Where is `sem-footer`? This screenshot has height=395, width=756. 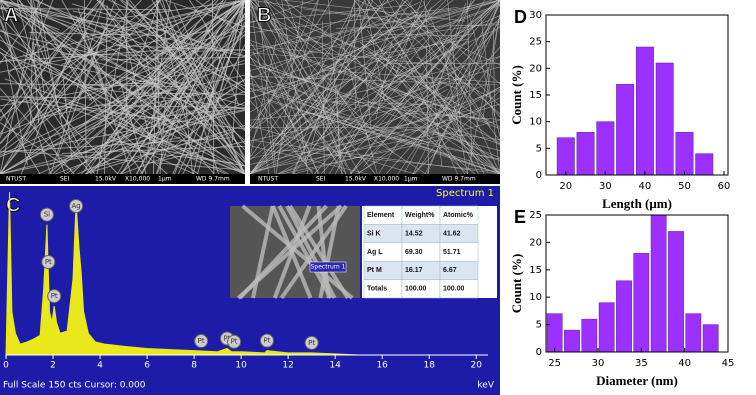
sem-footer is located at coordinates (122, 179).